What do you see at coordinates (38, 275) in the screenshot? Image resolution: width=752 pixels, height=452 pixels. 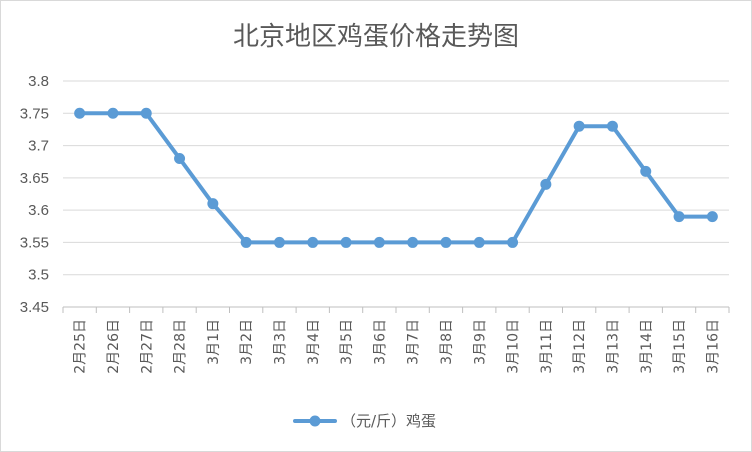 I see `y-tick-label: 3.5` at bounding box center [38, 275].